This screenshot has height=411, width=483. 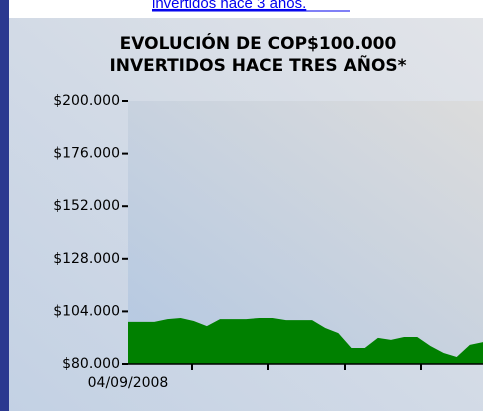 What do you see at coordinates (91, 364) in the screenshot?
I see `y-tick-label: $80.000` at bounding box center [91, 364].